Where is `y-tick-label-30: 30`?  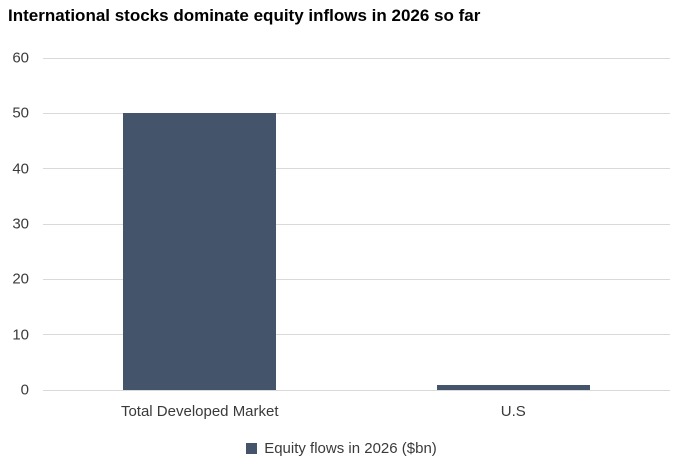
y-tick-label-30: 30 is located at coordinates (20, 224).